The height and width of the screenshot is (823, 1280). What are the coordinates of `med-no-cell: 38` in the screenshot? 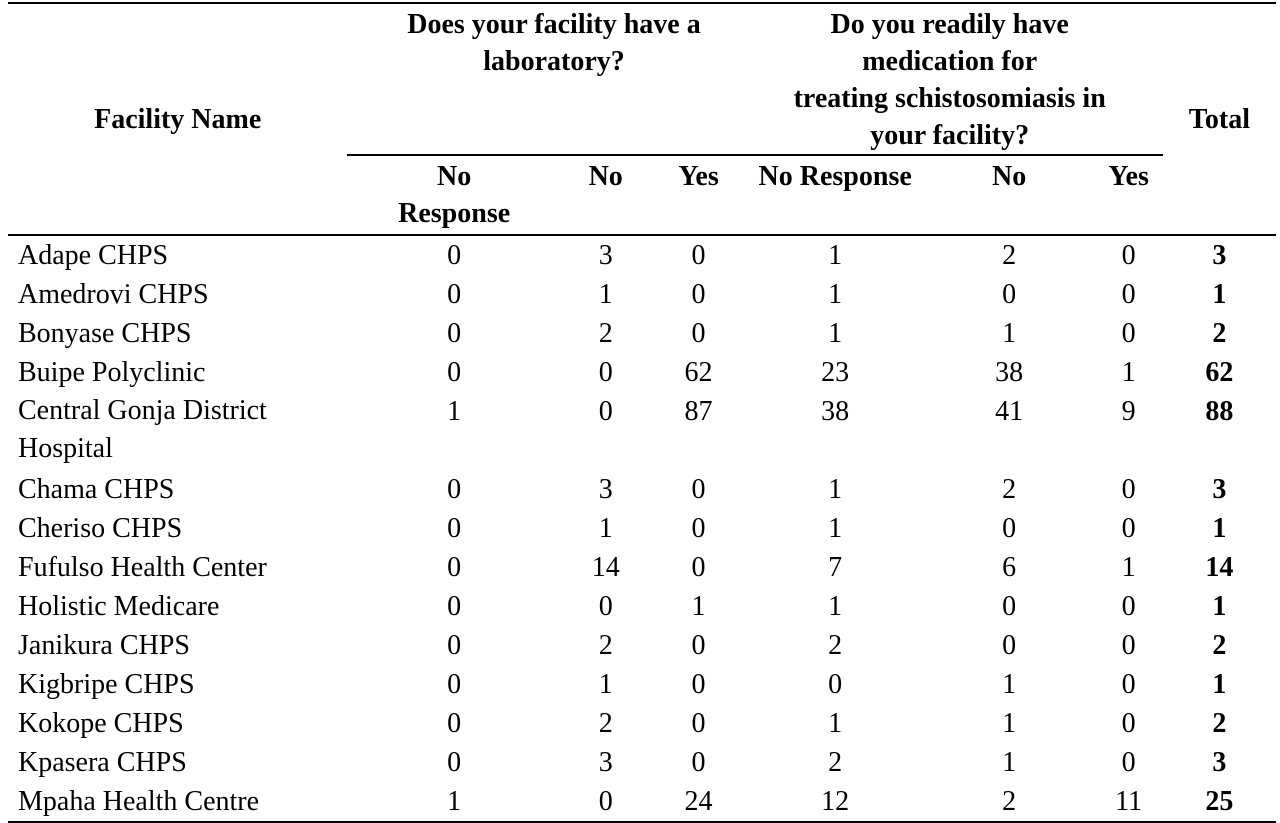 It's located at (1009, 372).